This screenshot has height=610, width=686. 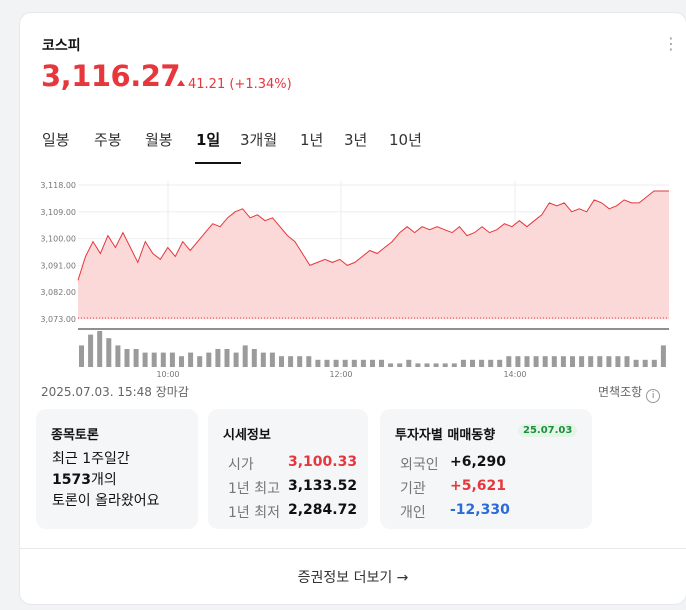 What do you see at coordinates (106, 501) in the screenshot?
I see `discussion-line3: 토론이 올라왔어요` at bounding box center [106, 501].